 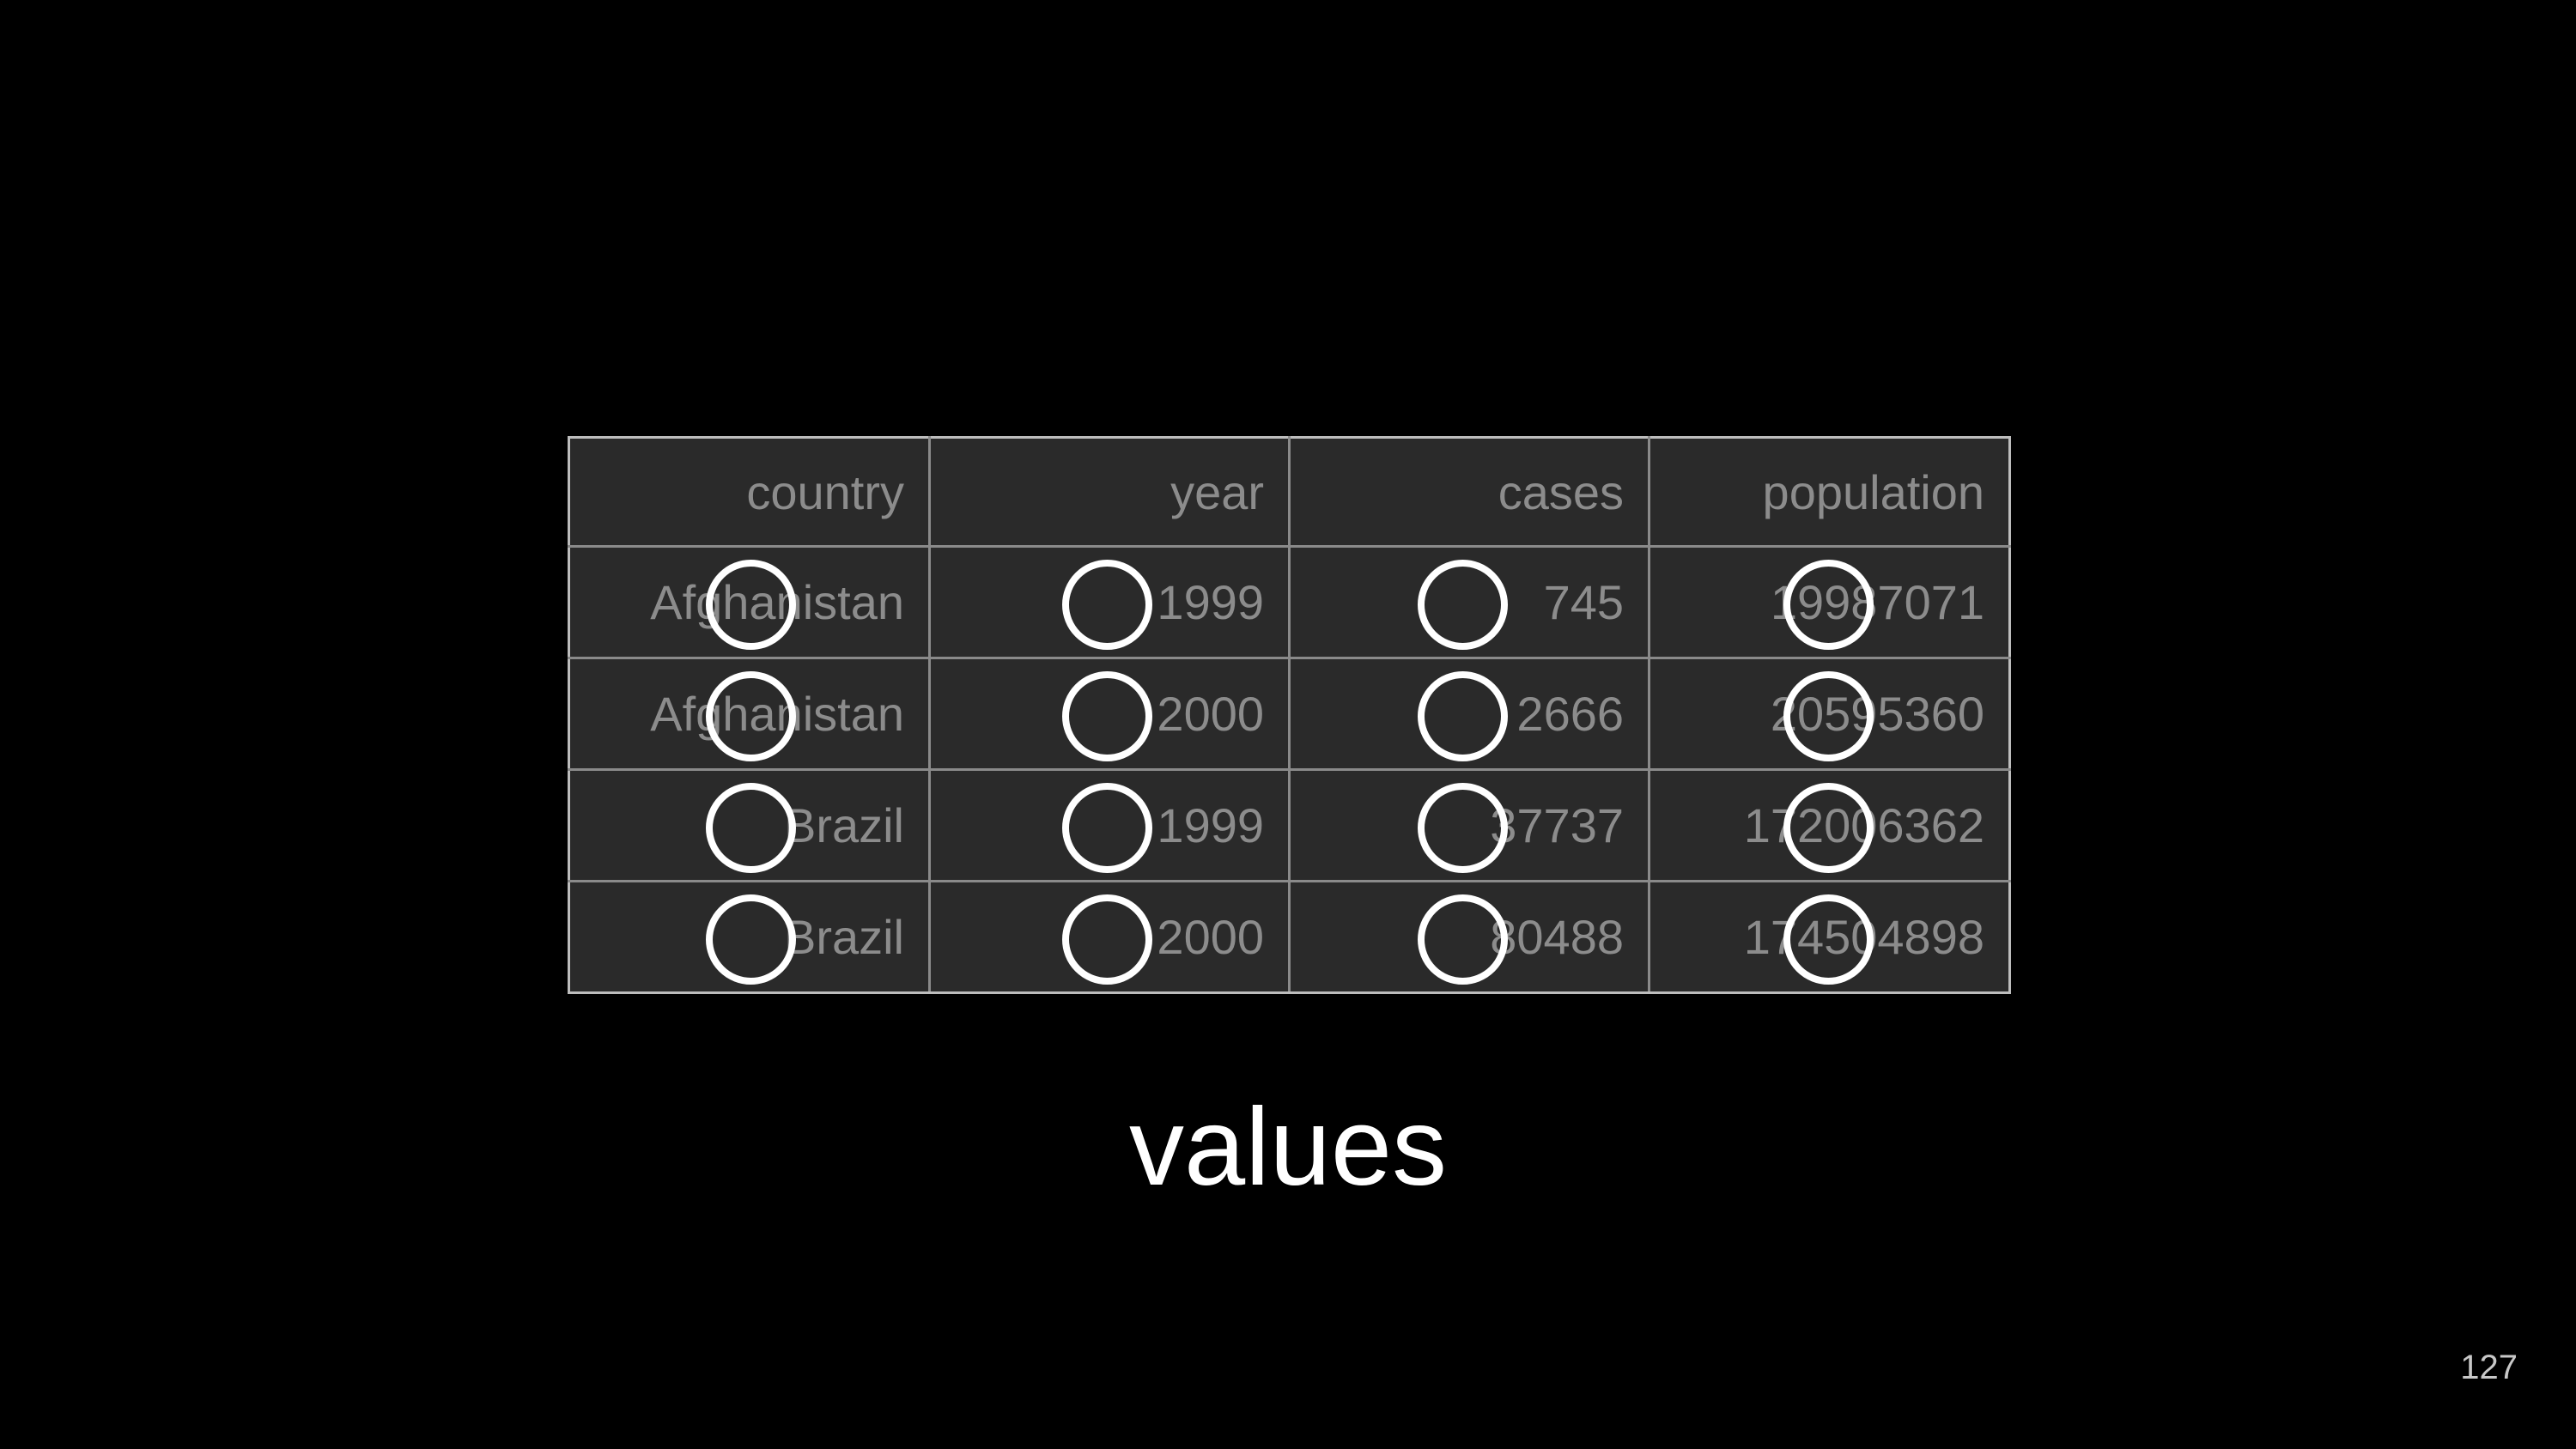 I want to click on column-header-country: country, so click(x=749, y=492).